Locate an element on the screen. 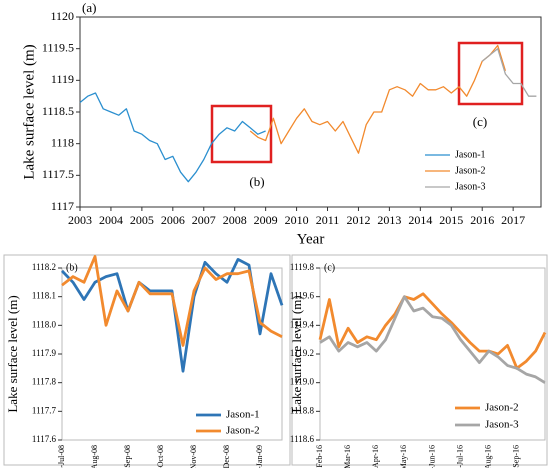 The width and height of the screenshot is (550, 473). x-tick-label: 2017 is located at coordinates (513, 220).